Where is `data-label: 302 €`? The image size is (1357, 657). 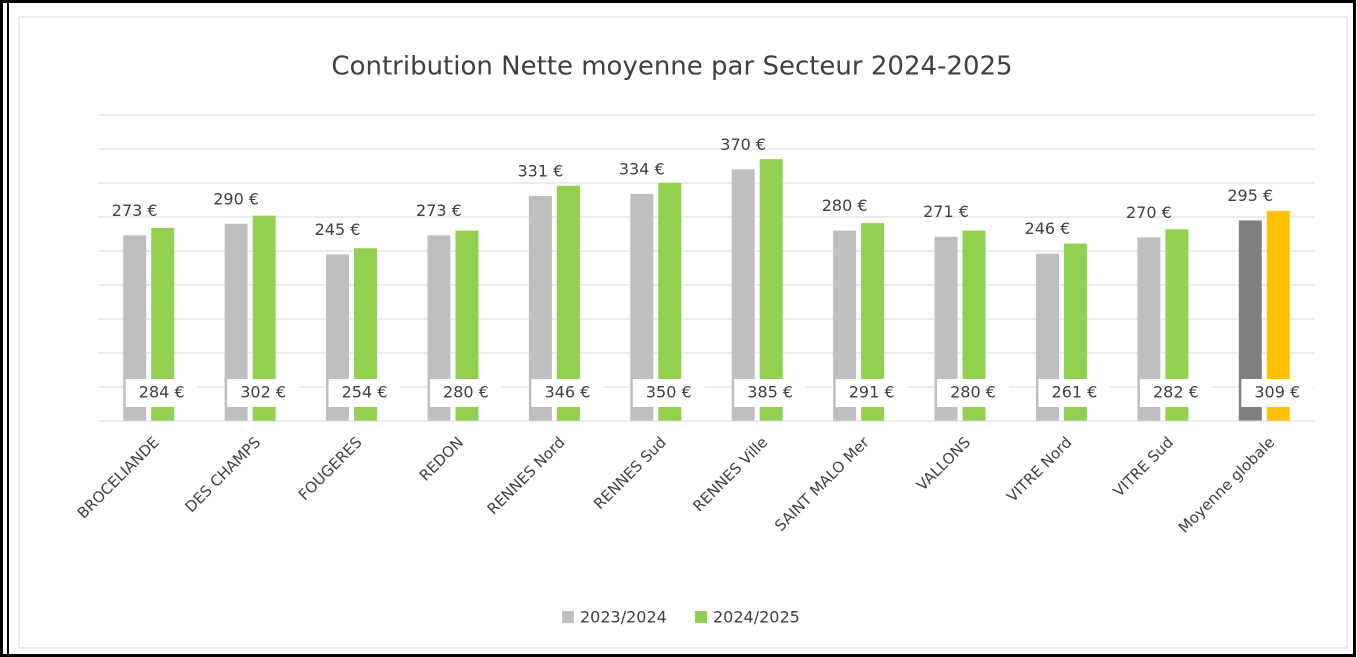
data-label: 302 € is located at coordinates (263, 392).